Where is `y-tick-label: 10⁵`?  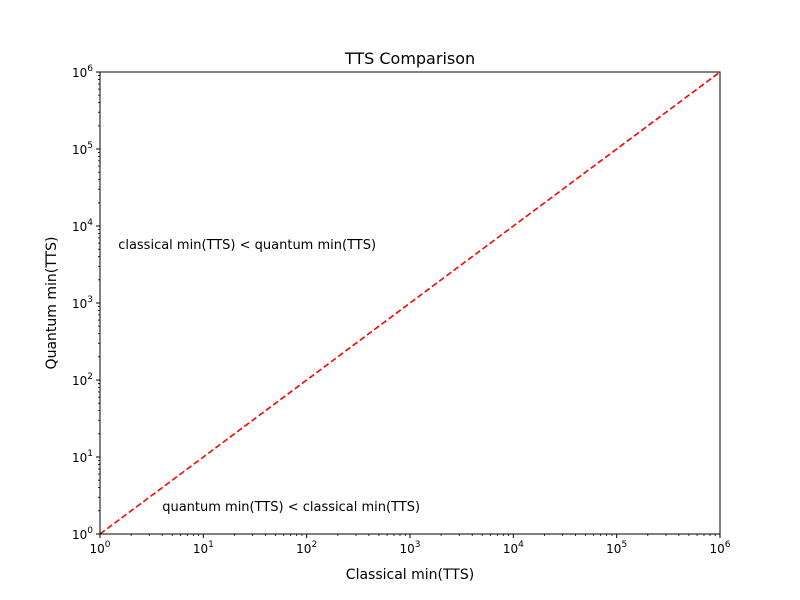
y-tick-label: 10⁵ is located at coordinates (82, 149).